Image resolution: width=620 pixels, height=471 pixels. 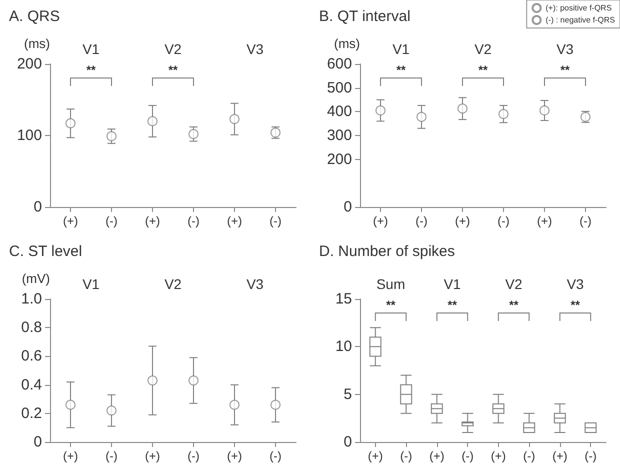 I want to click on y-tick-label: 400, so click(x=339, y=111).